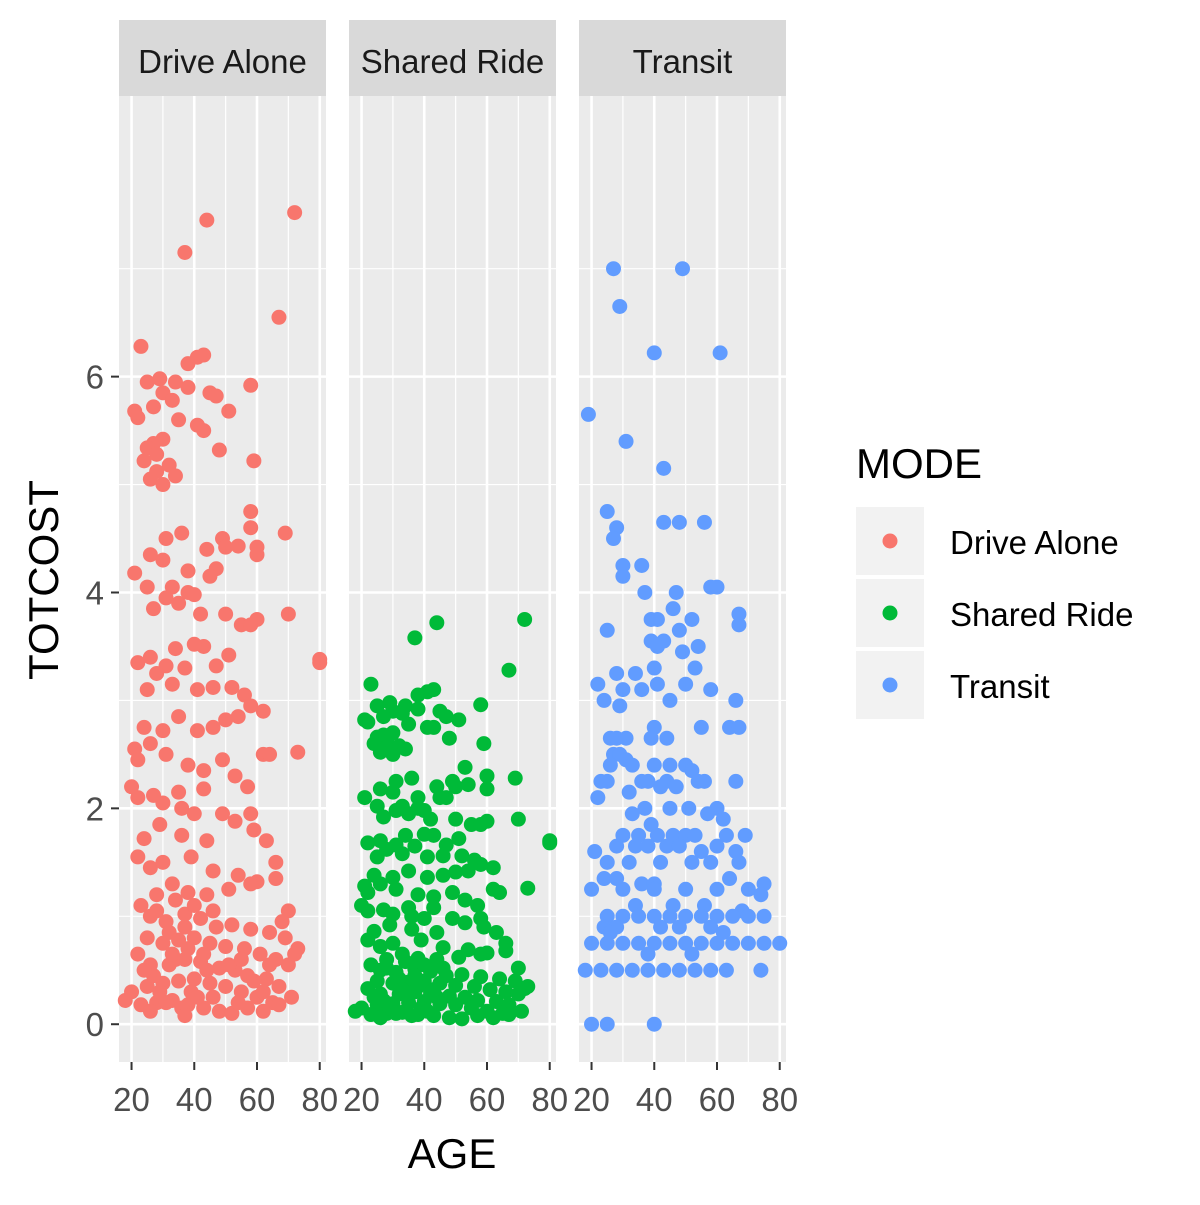 The height and width of the screenshot is (1205, 1200). I want to click on y-axis-title: TOTCOST, so click(43, 580).